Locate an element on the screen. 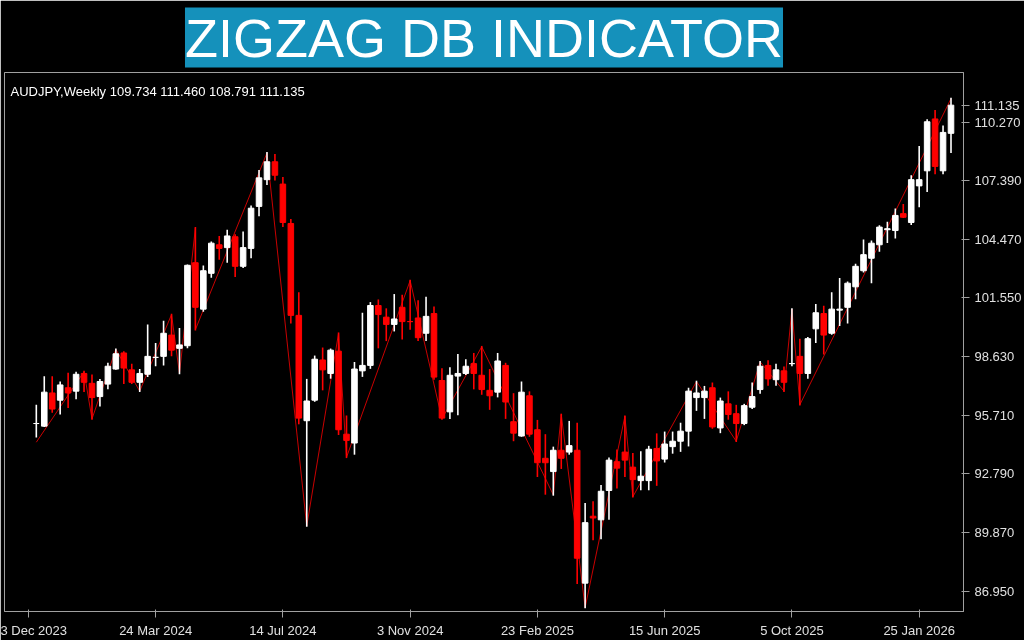  x-tick-label: 23 Feb 2025 is located at coordinates (537, 630).